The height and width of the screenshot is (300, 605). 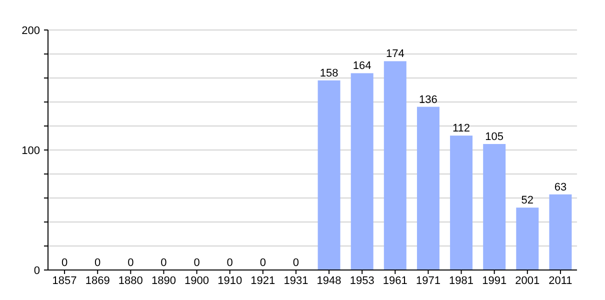 What do you see at coordinates (560, 187) in the screenshot?
I see `data-label: 63` at bounding box center [560, 187].